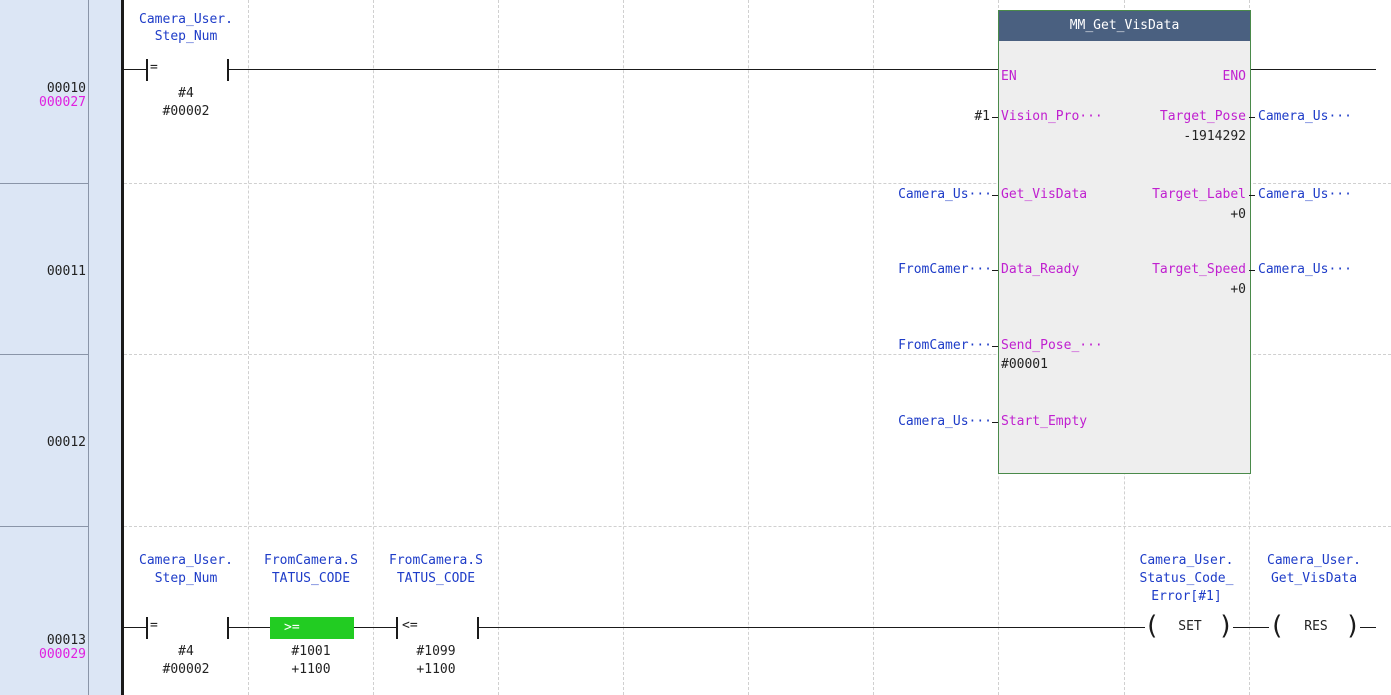 This screenshot has height=695, width=1391. What do you see at coordinates (122, 347) in the screenshot?
I see `left-power-rail` at bounding box center [122, 347].